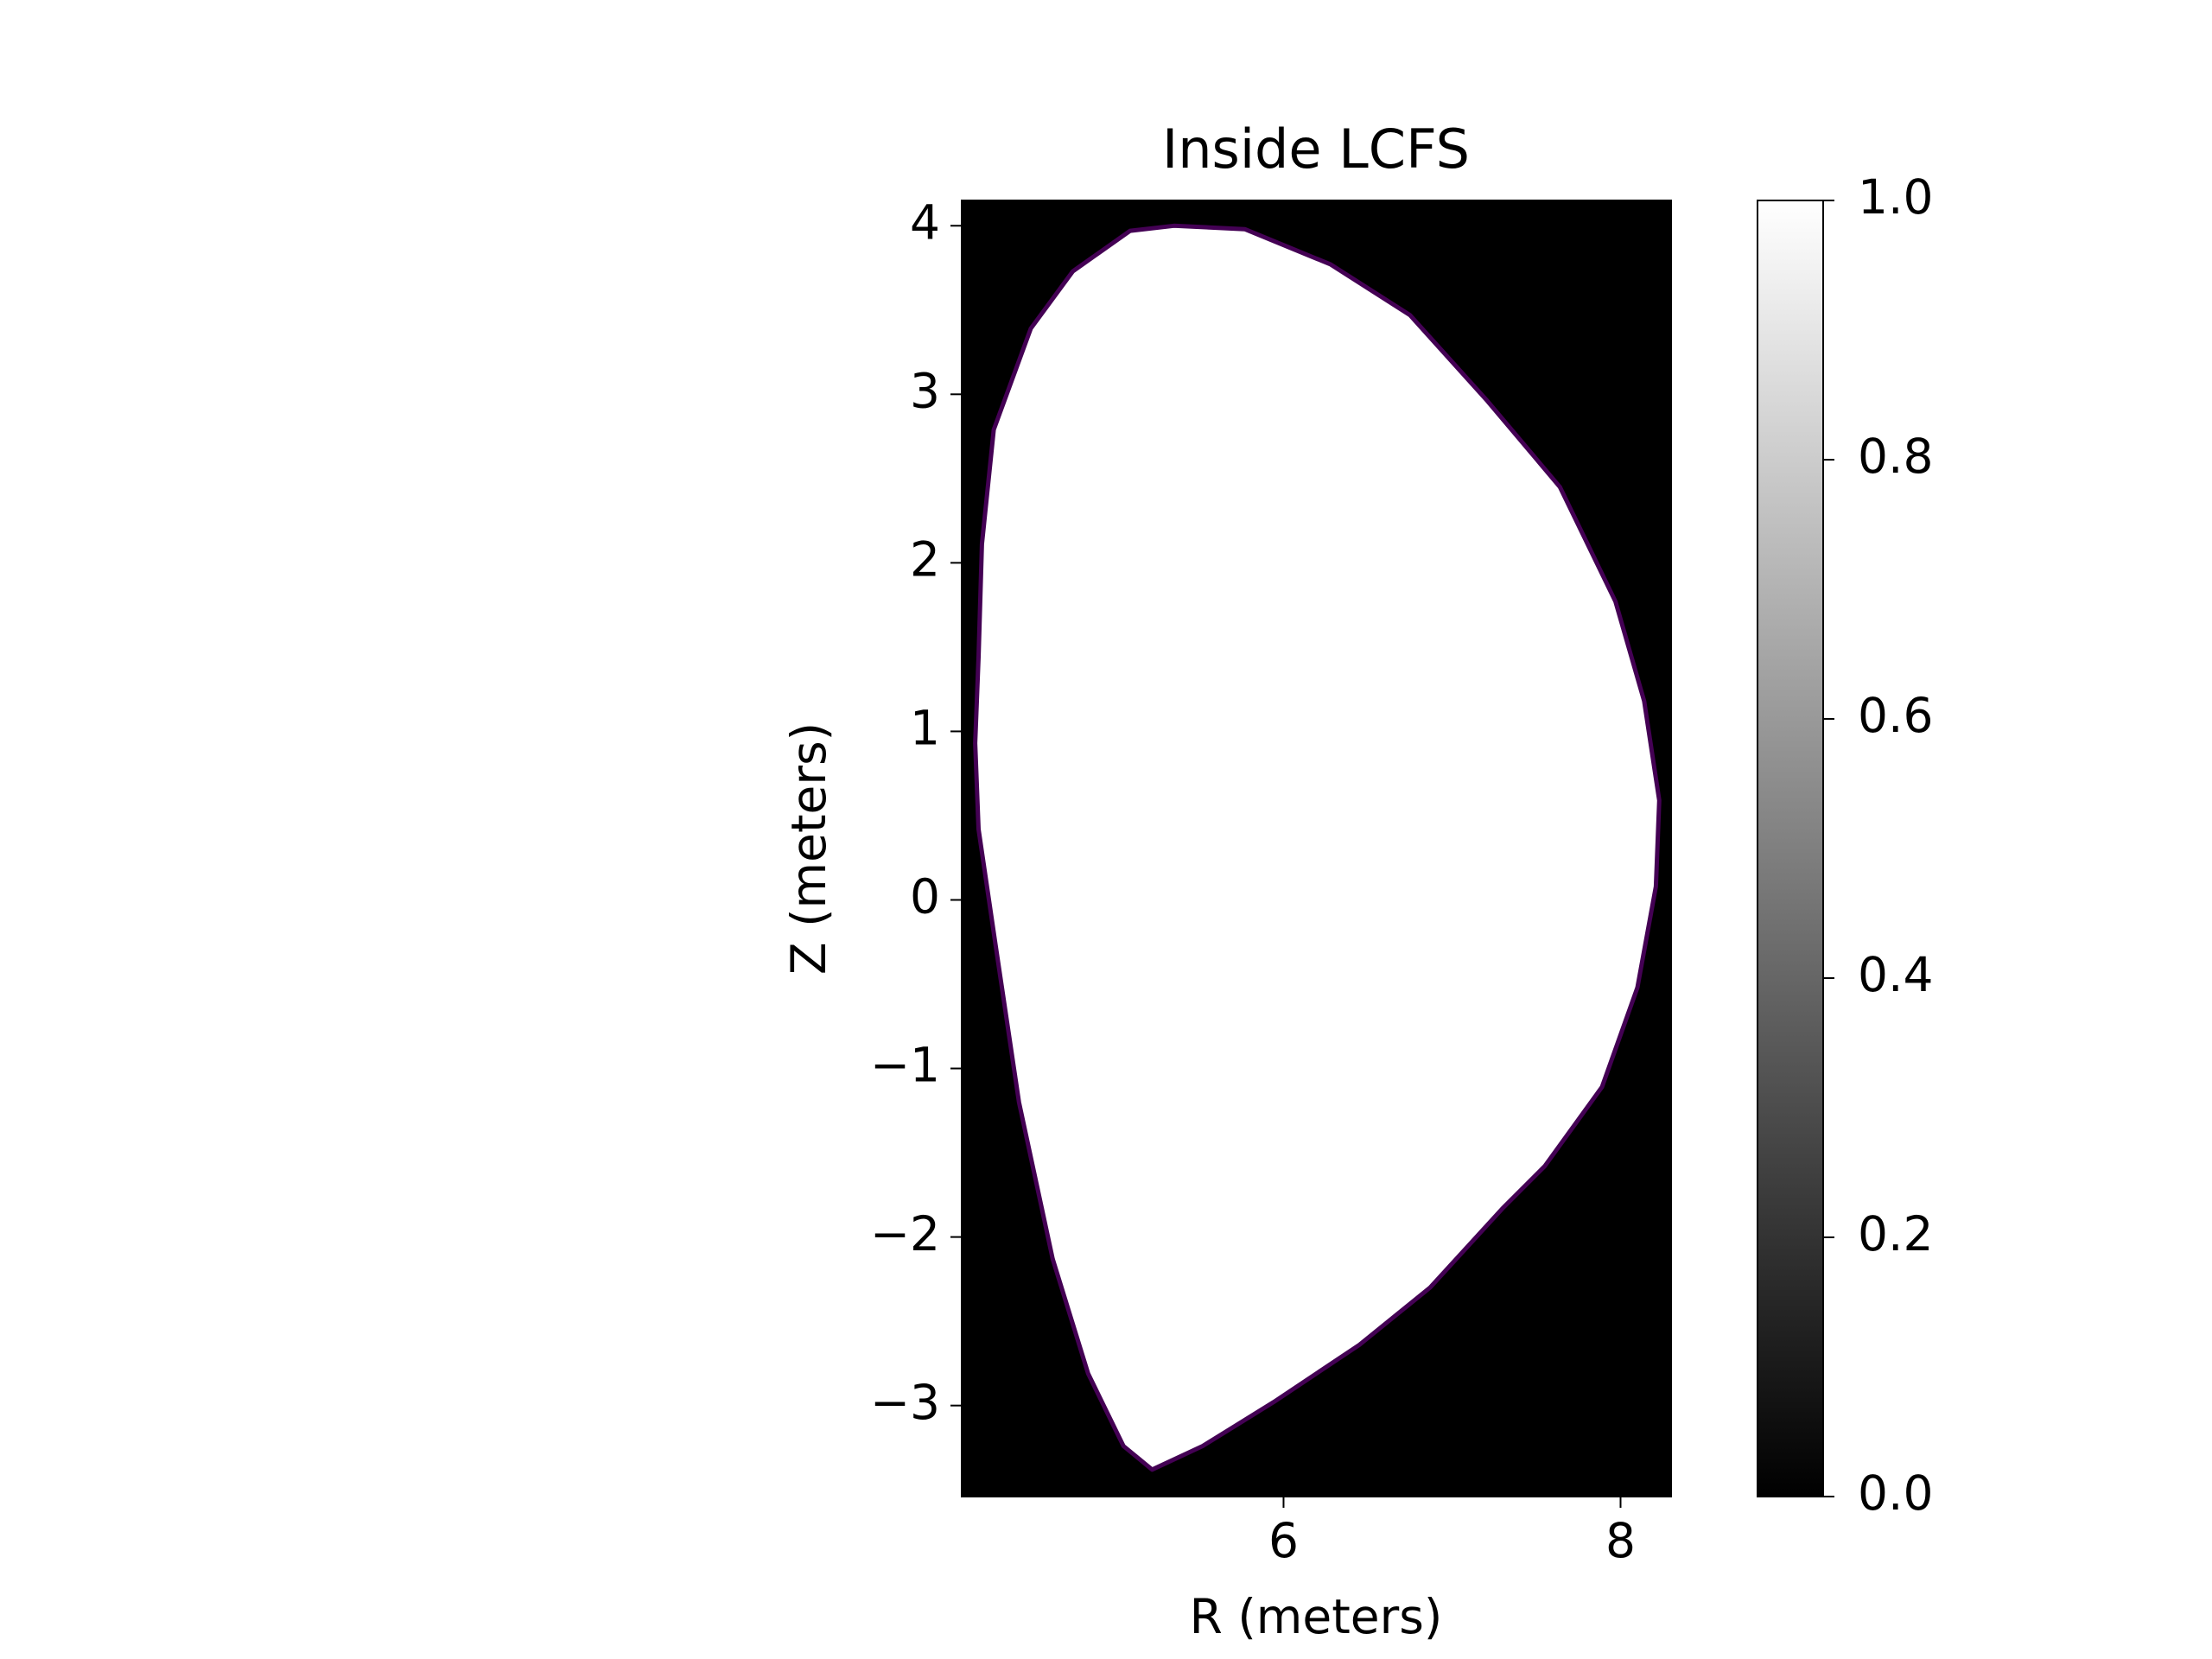 The height and width of the screenshot is (1659, 2212). What do you see at coordinates (1895, 456) in the screenshot?
I see `colorbar-tick-label: 0.8` at bounding box center [1895, 456].